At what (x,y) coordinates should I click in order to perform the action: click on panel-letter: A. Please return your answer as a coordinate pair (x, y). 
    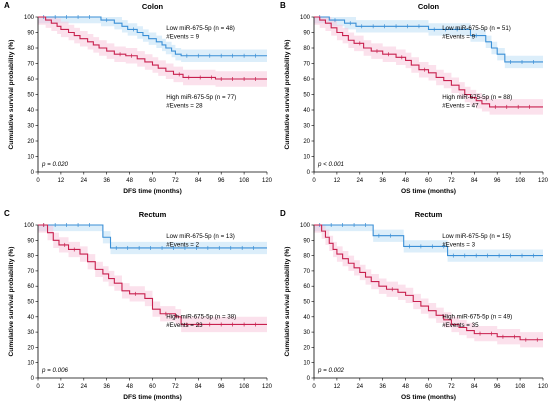
    Looking at the image, I should click on (7, 5).